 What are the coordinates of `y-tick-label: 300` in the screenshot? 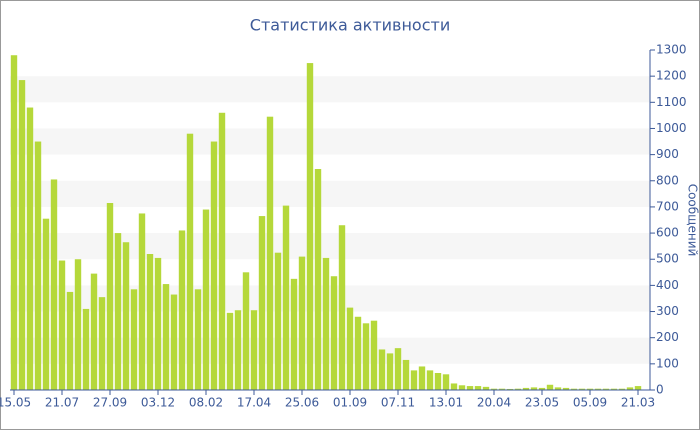 It's located at (667, 311).